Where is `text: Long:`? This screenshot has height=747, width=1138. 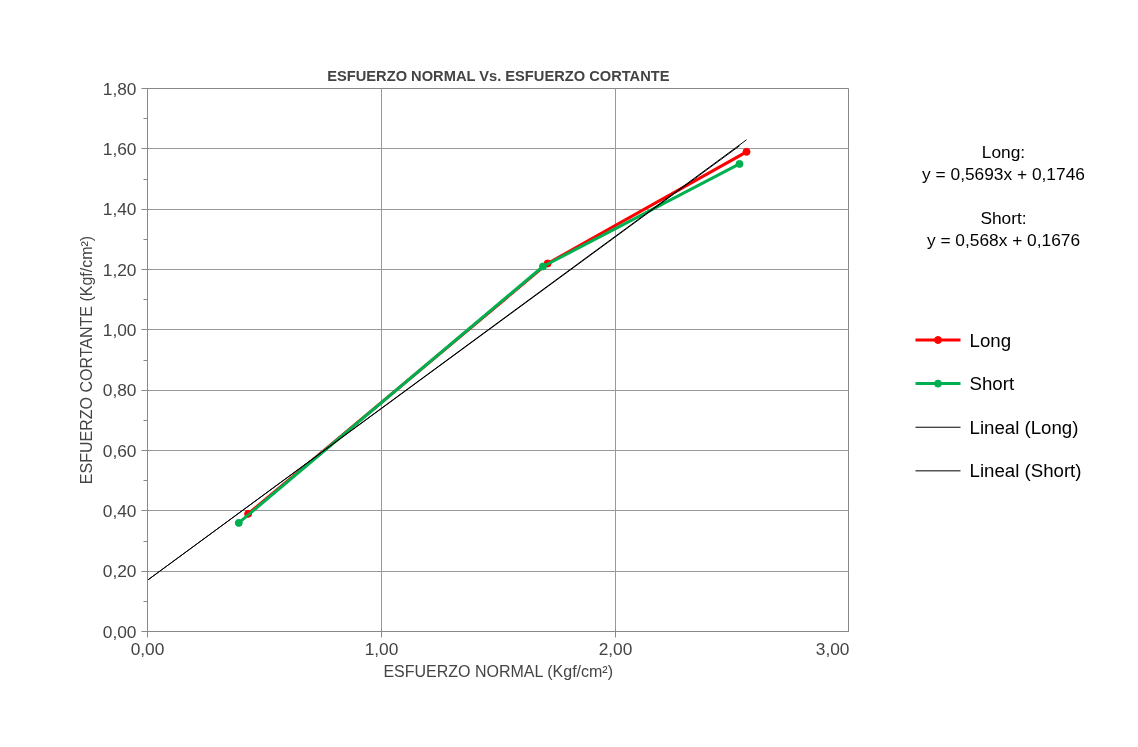 text: Long: is located at coordinates (1003, 152).